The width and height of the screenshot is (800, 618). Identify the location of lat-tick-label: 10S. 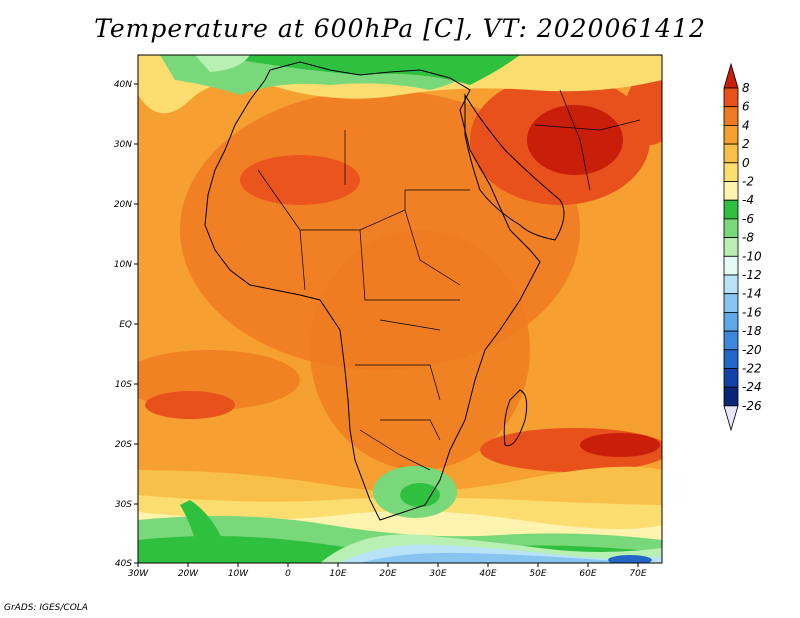
(123, 385).